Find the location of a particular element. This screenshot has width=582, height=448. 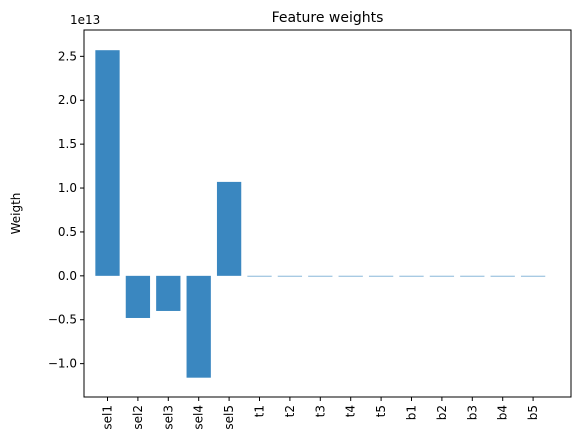

x-tick-label: t2 is located at coordinates (290, 411).